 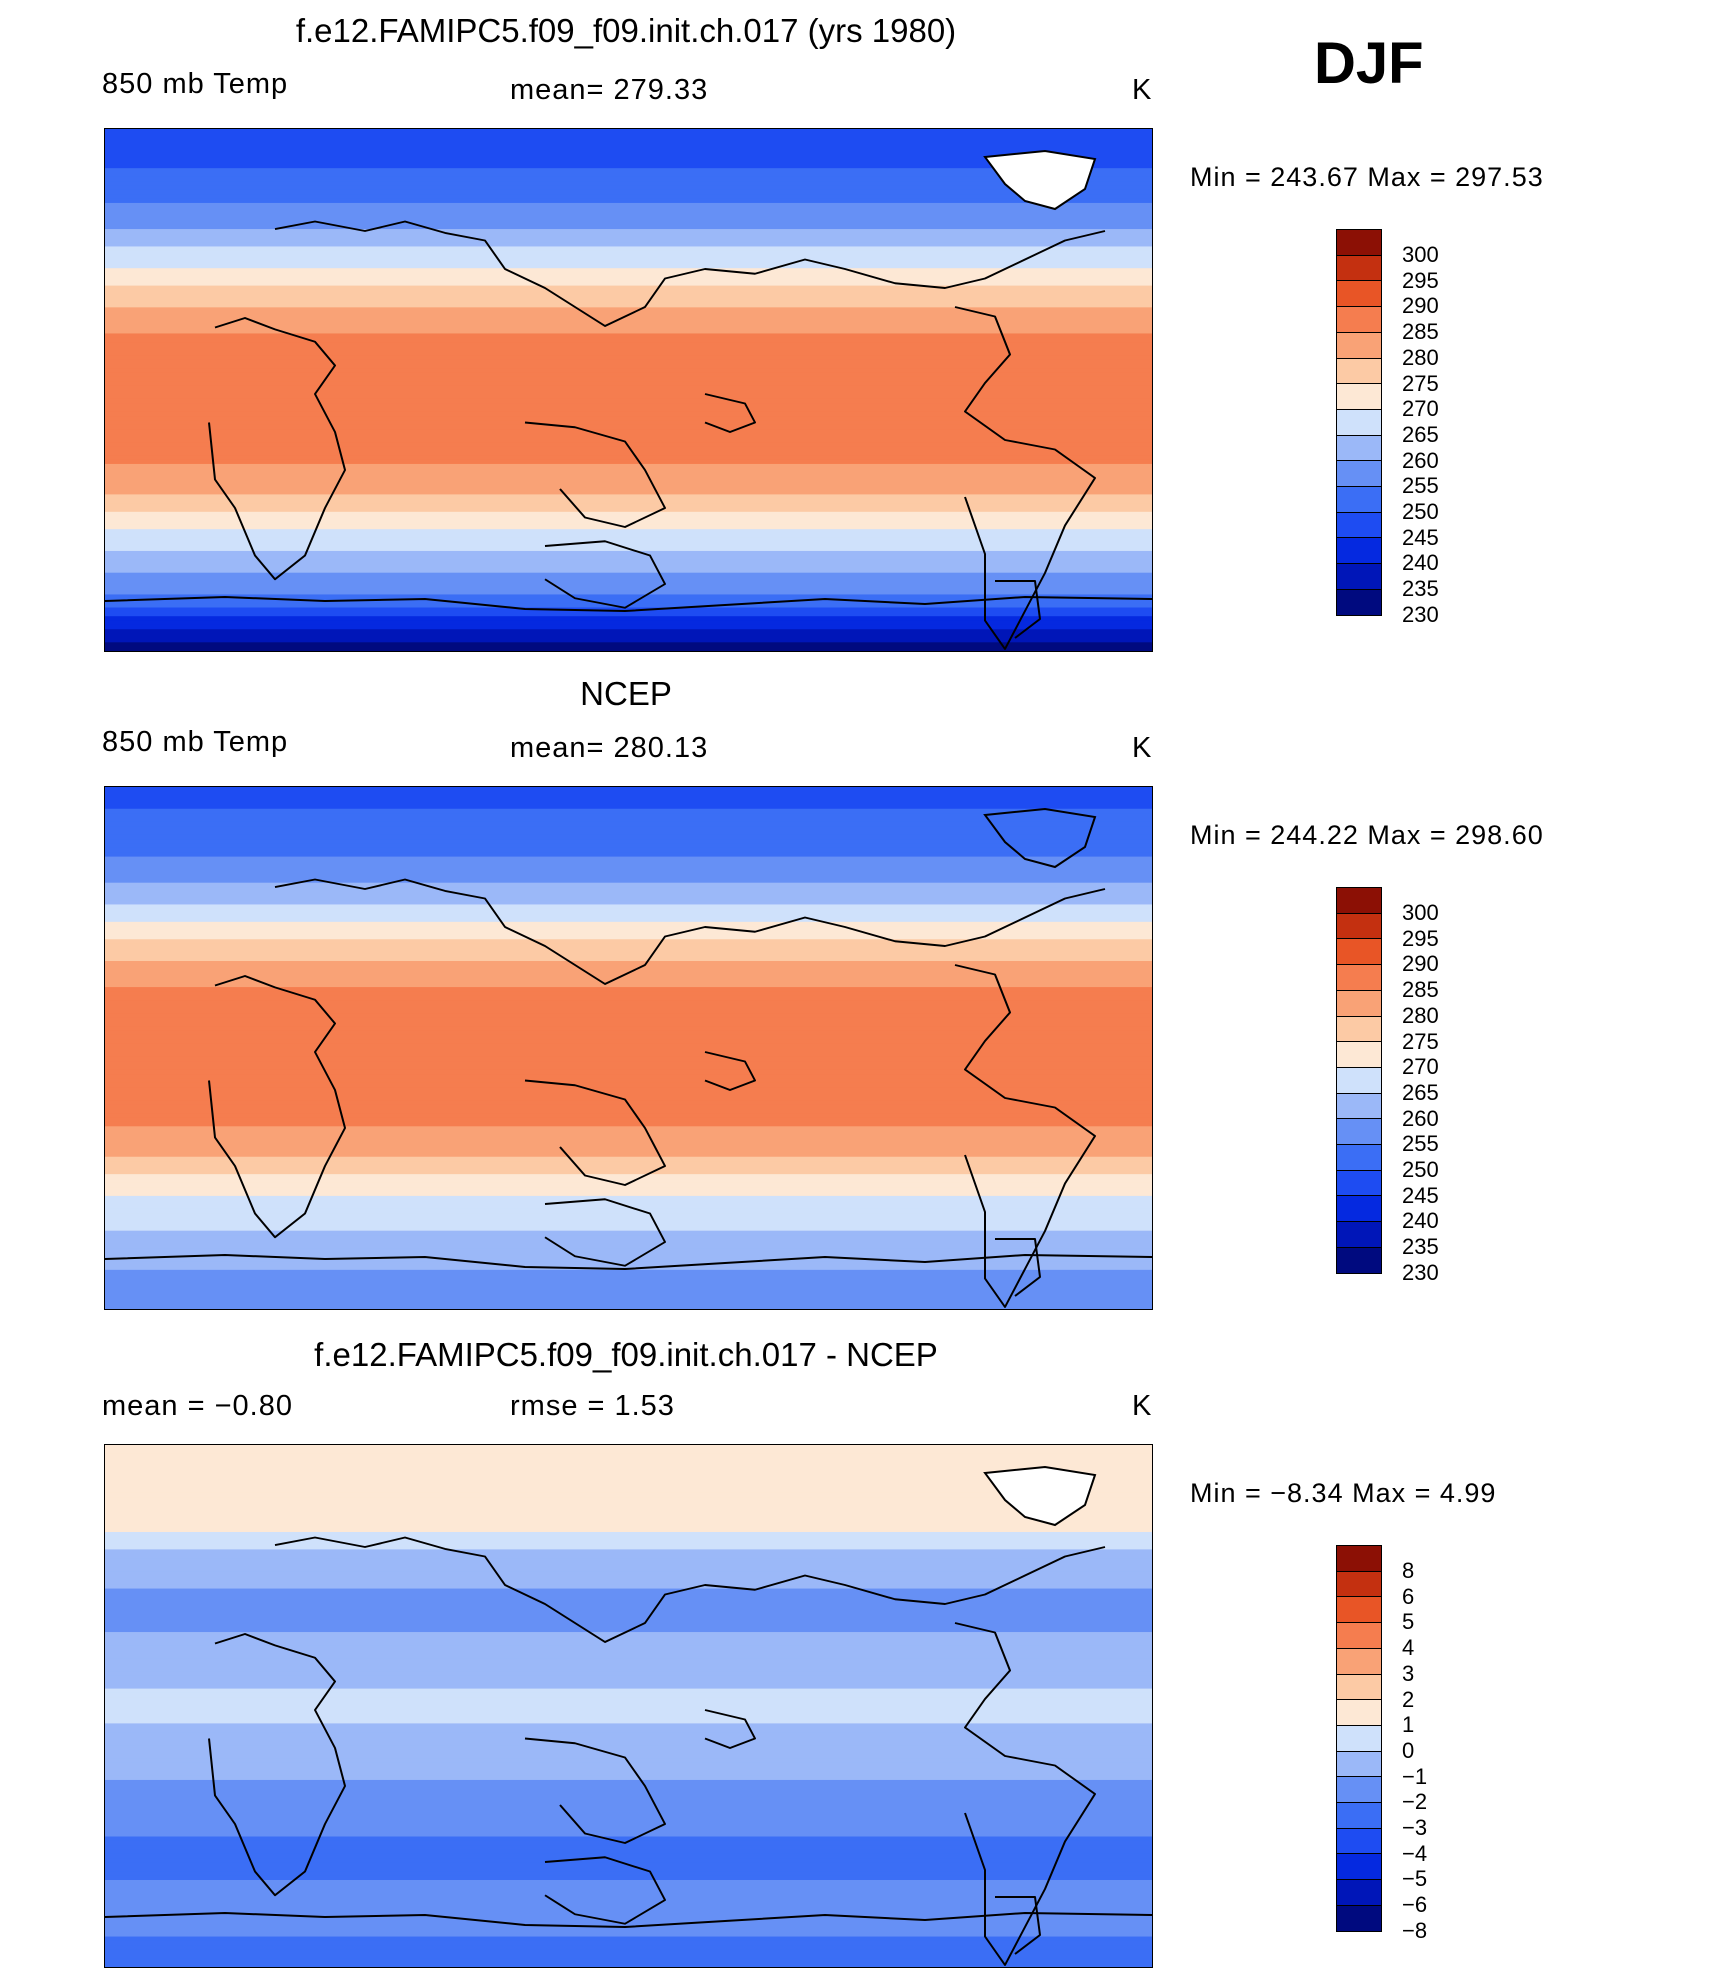 What do you see at coordinates (1420, 434) in the screenshot?
I see `colorbar-tick-label: 265` at bounding box center [1420, 434].